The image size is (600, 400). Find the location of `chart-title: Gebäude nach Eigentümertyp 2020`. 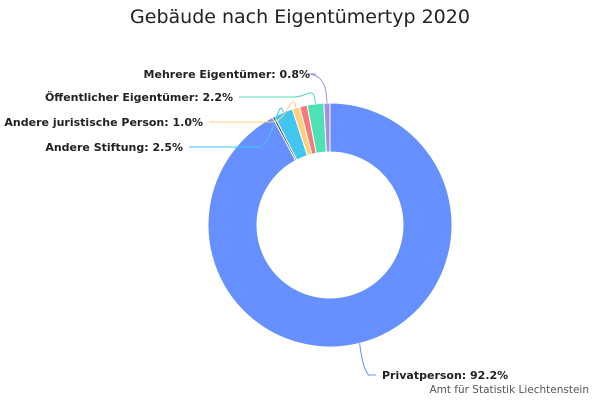

chart-title: Gebäude nach Eigentümertyp 2020 is located at coordinates (300, 17).